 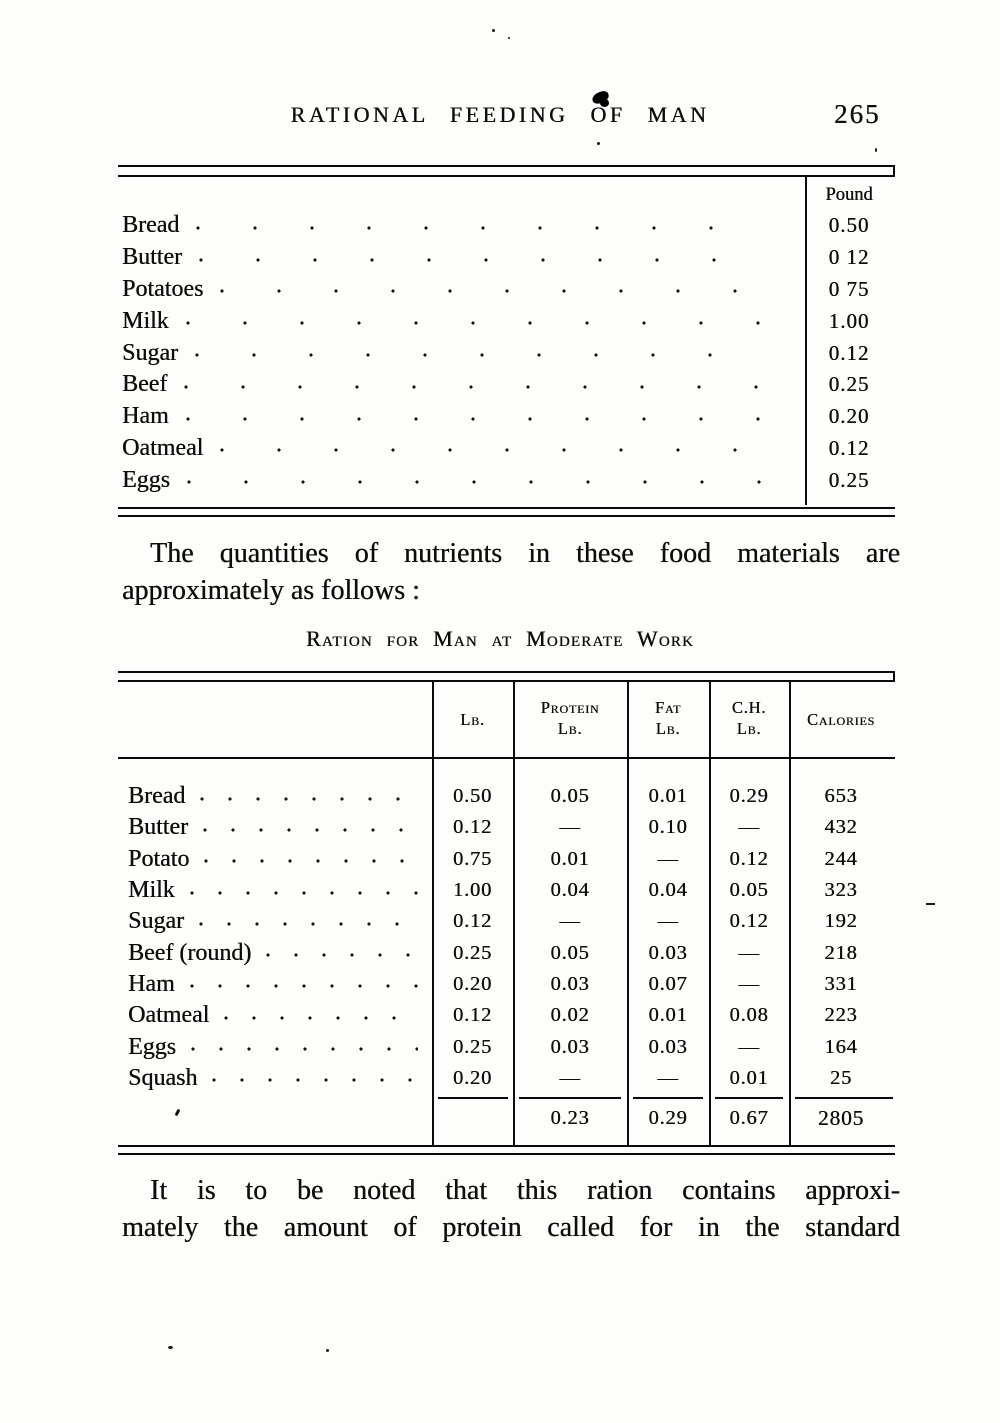 I want to click on total-protein: 0.23, so click(x=570, y=1117).